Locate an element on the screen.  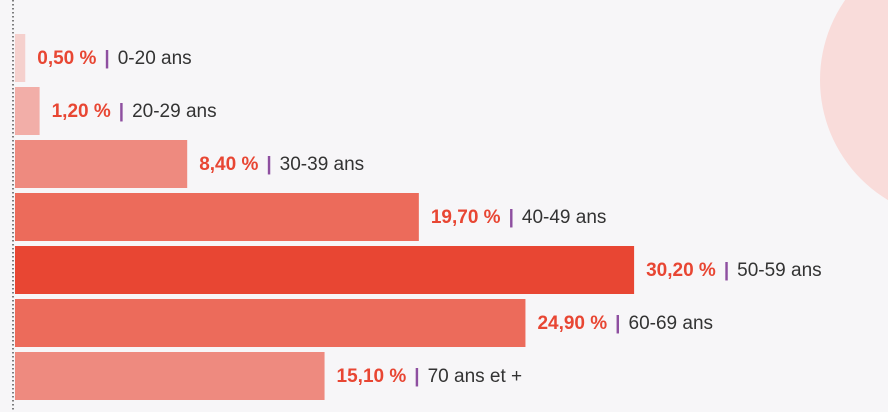
category-label: 60-69 ans is located at coordinates (671, 323).